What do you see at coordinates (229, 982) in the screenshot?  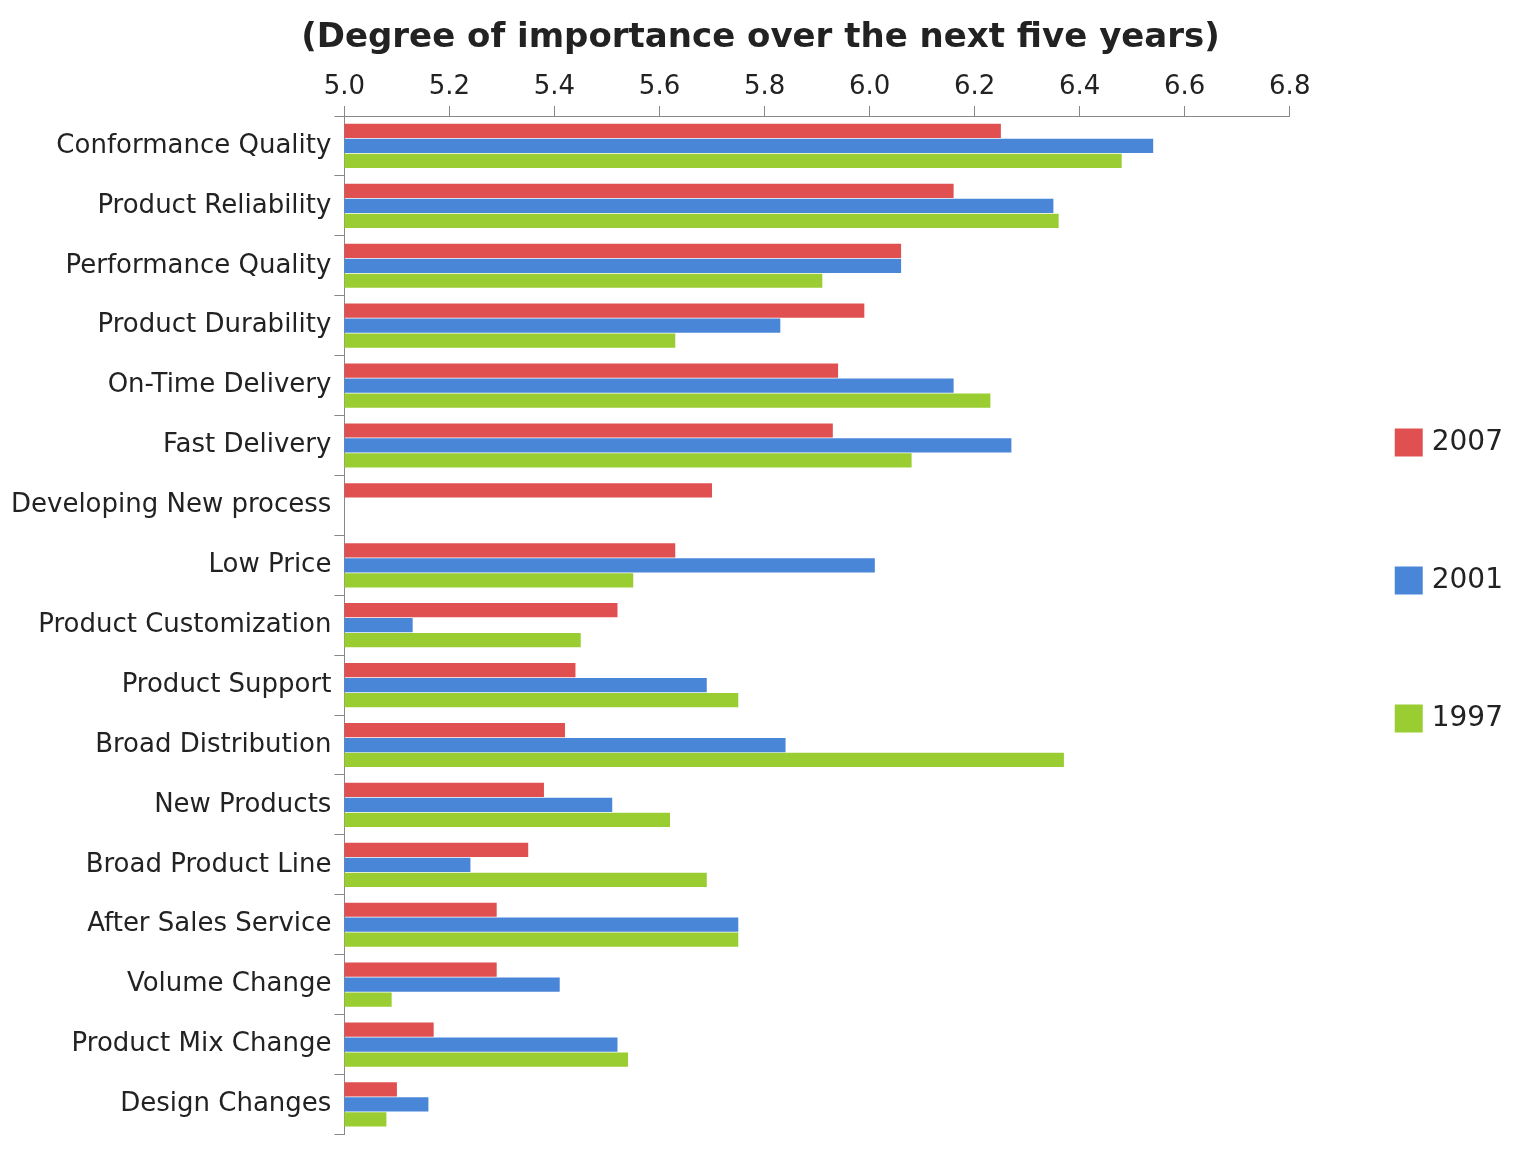 I see `y-tick-label: Volume Change` at bounding box center [229, 982].